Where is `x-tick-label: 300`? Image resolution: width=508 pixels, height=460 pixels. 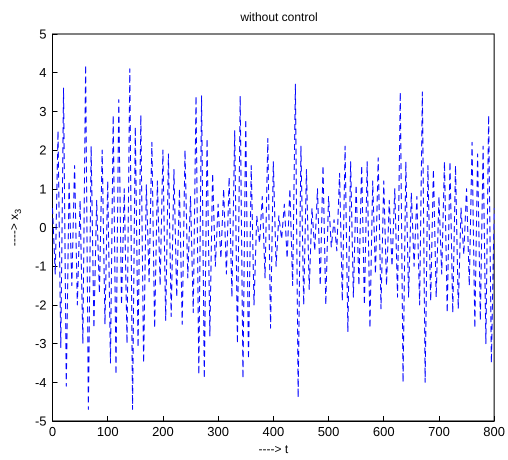
x-tick-label: 300 is located at coordinates (218, 431).